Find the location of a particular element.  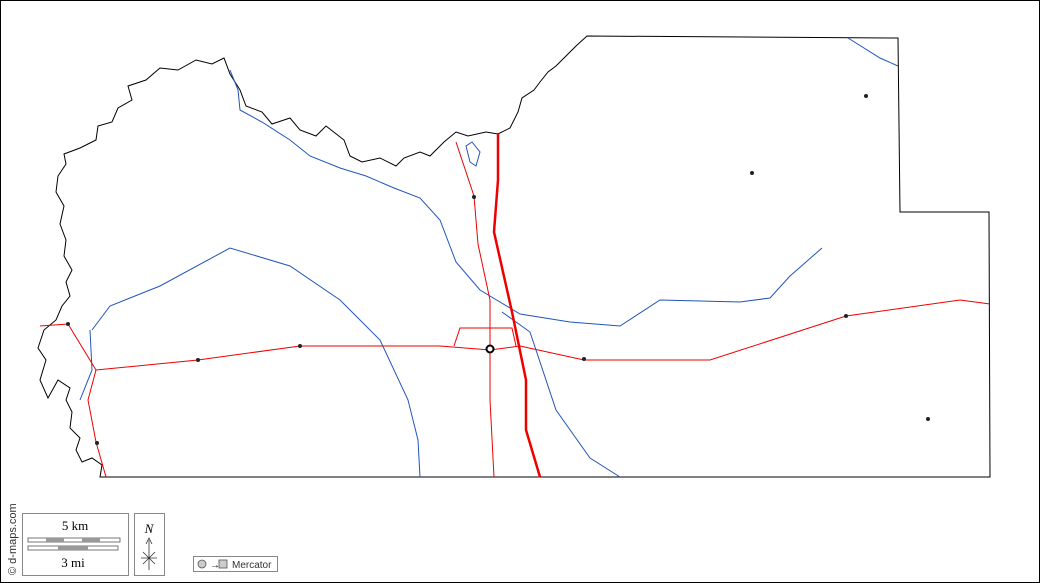

projection-name: Mercator is located at coordinates (252, 565).